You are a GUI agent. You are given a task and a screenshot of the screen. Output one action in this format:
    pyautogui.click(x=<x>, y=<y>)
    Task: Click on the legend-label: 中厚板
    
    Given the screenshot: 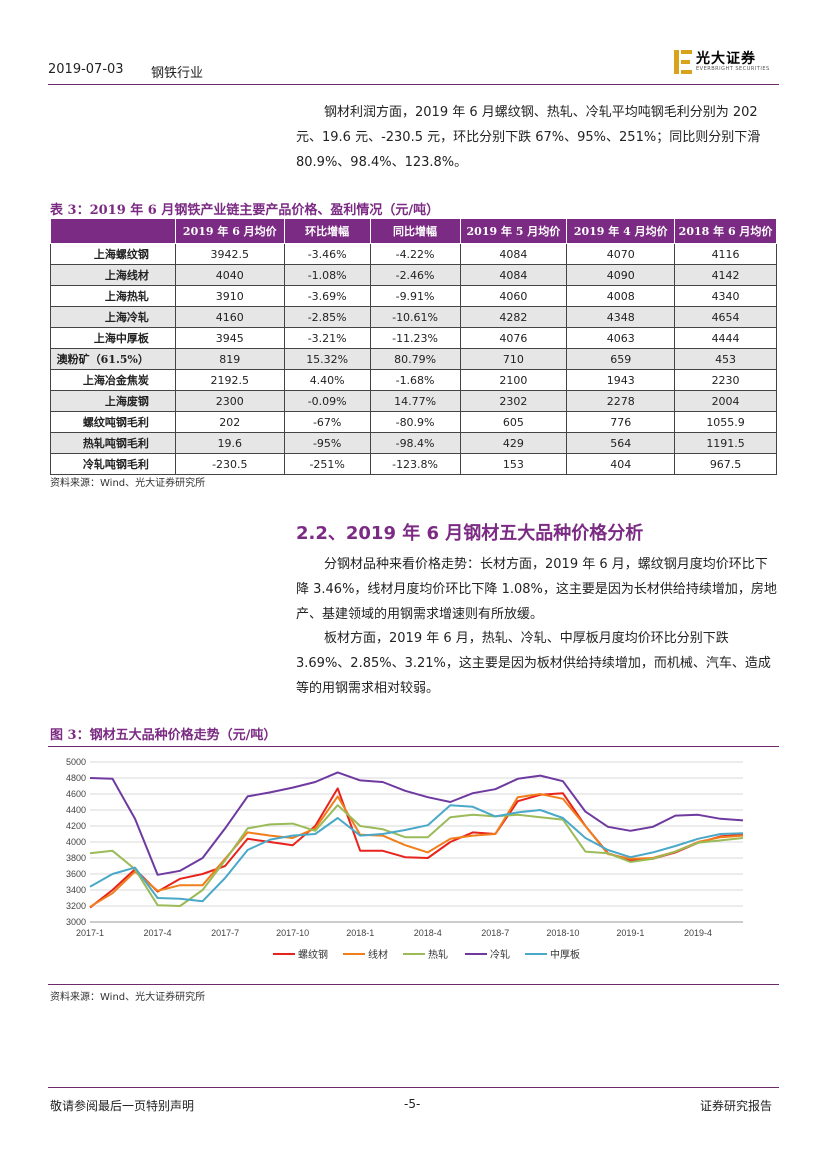 What is the action you would take?
    pyautogui.click(x=565, y=954)
    